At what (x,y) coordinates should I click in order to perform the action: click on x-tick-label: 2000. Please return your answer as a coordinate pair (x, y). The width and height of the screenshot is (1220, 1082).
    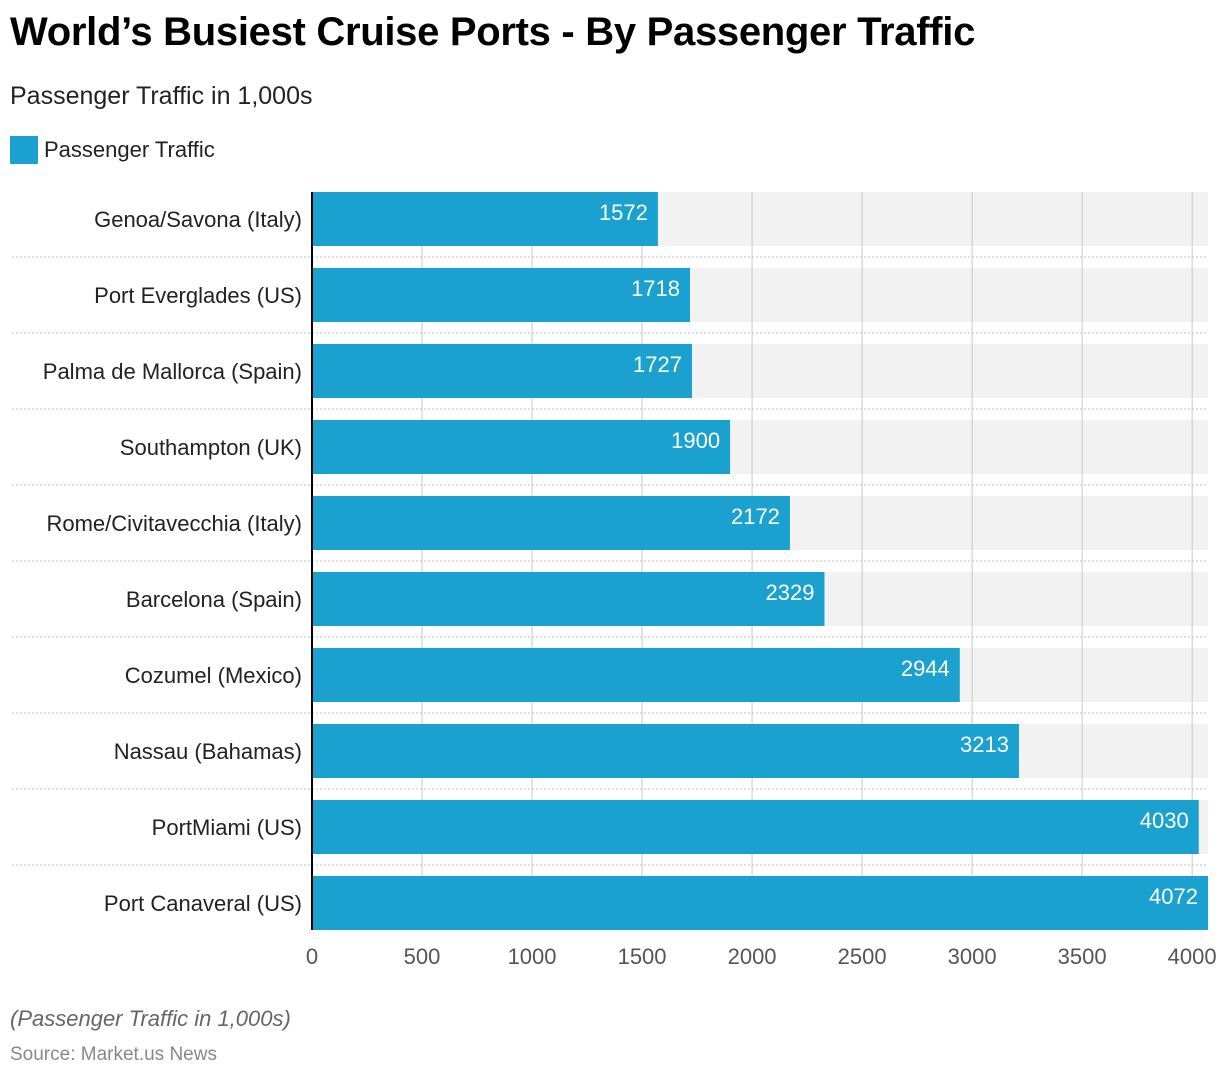
    Looking at the image, I should click on (752, 956).